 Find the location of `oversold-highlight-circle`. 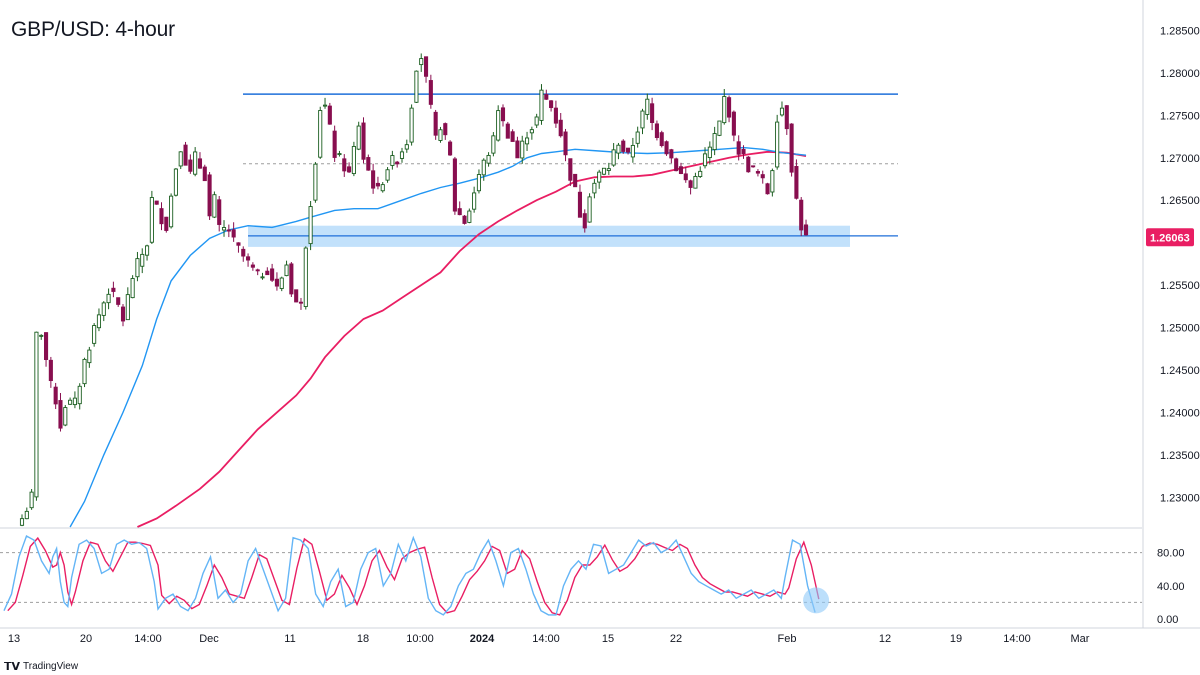

oversold-highlight-circle is located at coordinates (816, 600).